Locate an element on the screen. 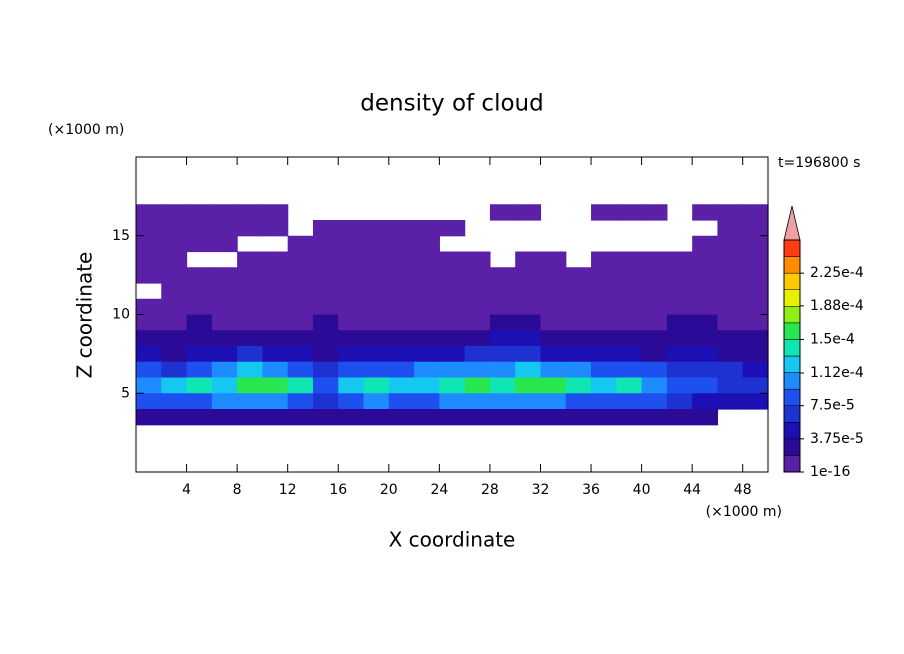  x-tick-label: 36 is located at coordinates (591, 490).